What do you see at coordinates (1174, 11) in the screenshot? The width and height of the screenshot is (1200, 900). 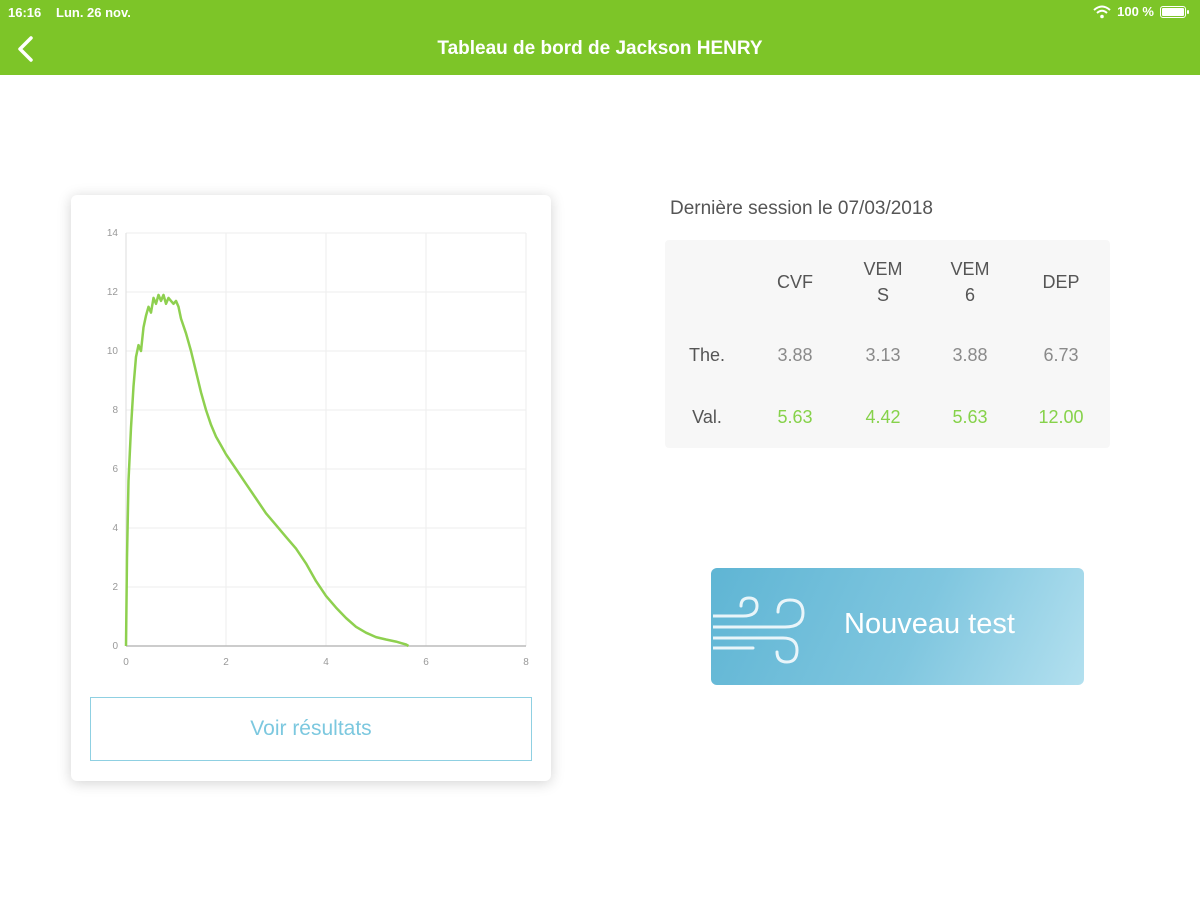 I see `battery-charging-icon` at bounding box center [1174, 11].